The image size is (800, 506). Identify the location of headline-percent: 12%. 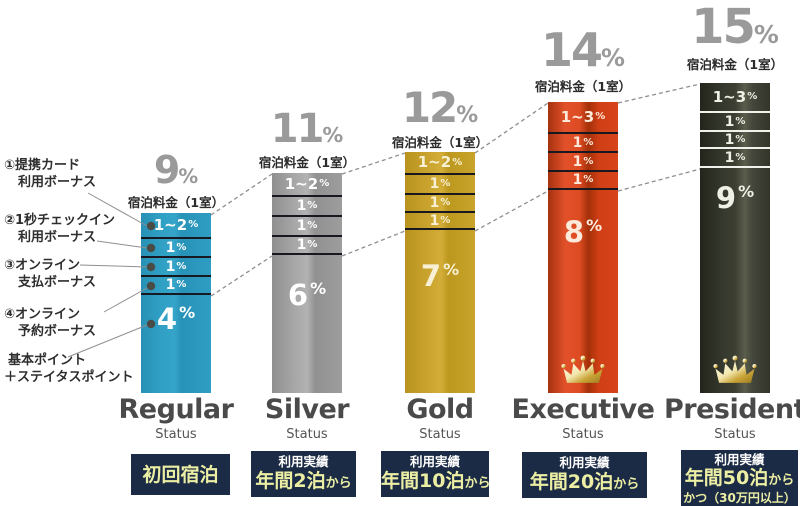
(440, 108).